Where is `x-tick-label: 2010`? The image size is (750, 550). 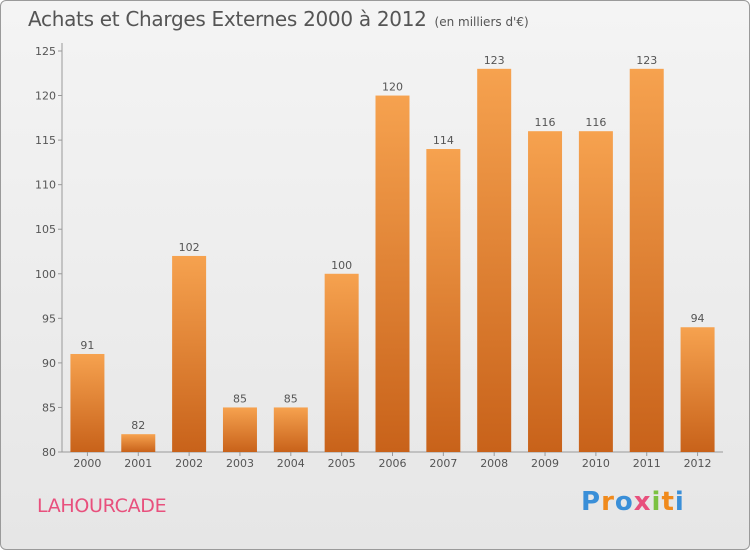
x-tick-label: 2010 is located at coordinates (596, 463).